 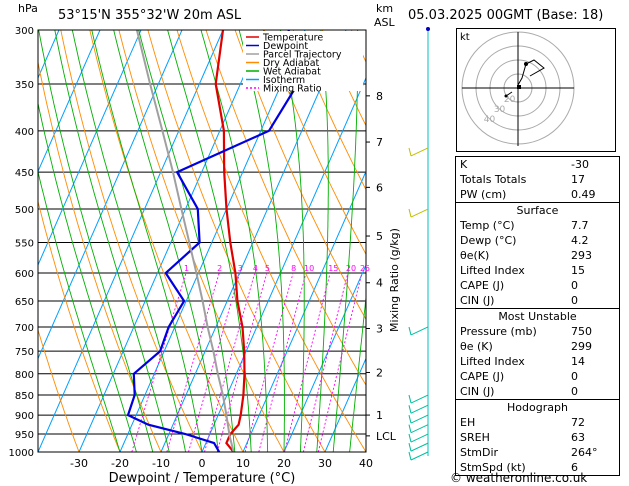 I want to click on mu-li-value: 14, so click(x=578, y=361).